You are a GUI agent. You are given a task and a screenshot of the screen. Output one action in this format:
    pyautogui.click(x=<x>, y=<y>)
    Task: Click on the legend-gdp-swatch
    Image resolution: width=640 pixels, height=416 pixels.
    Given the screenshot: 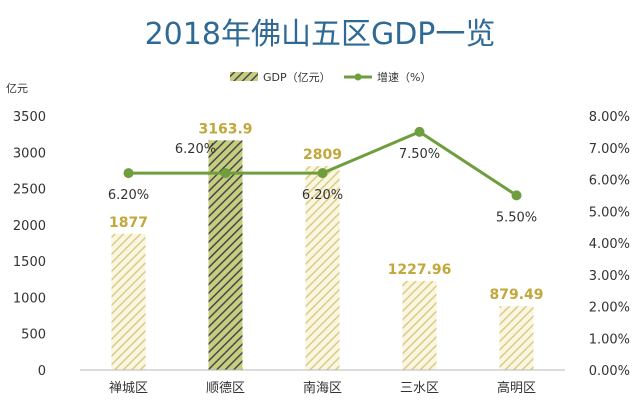 What is the action you would take?
    pyautogui.click(x=244, y=76)
    